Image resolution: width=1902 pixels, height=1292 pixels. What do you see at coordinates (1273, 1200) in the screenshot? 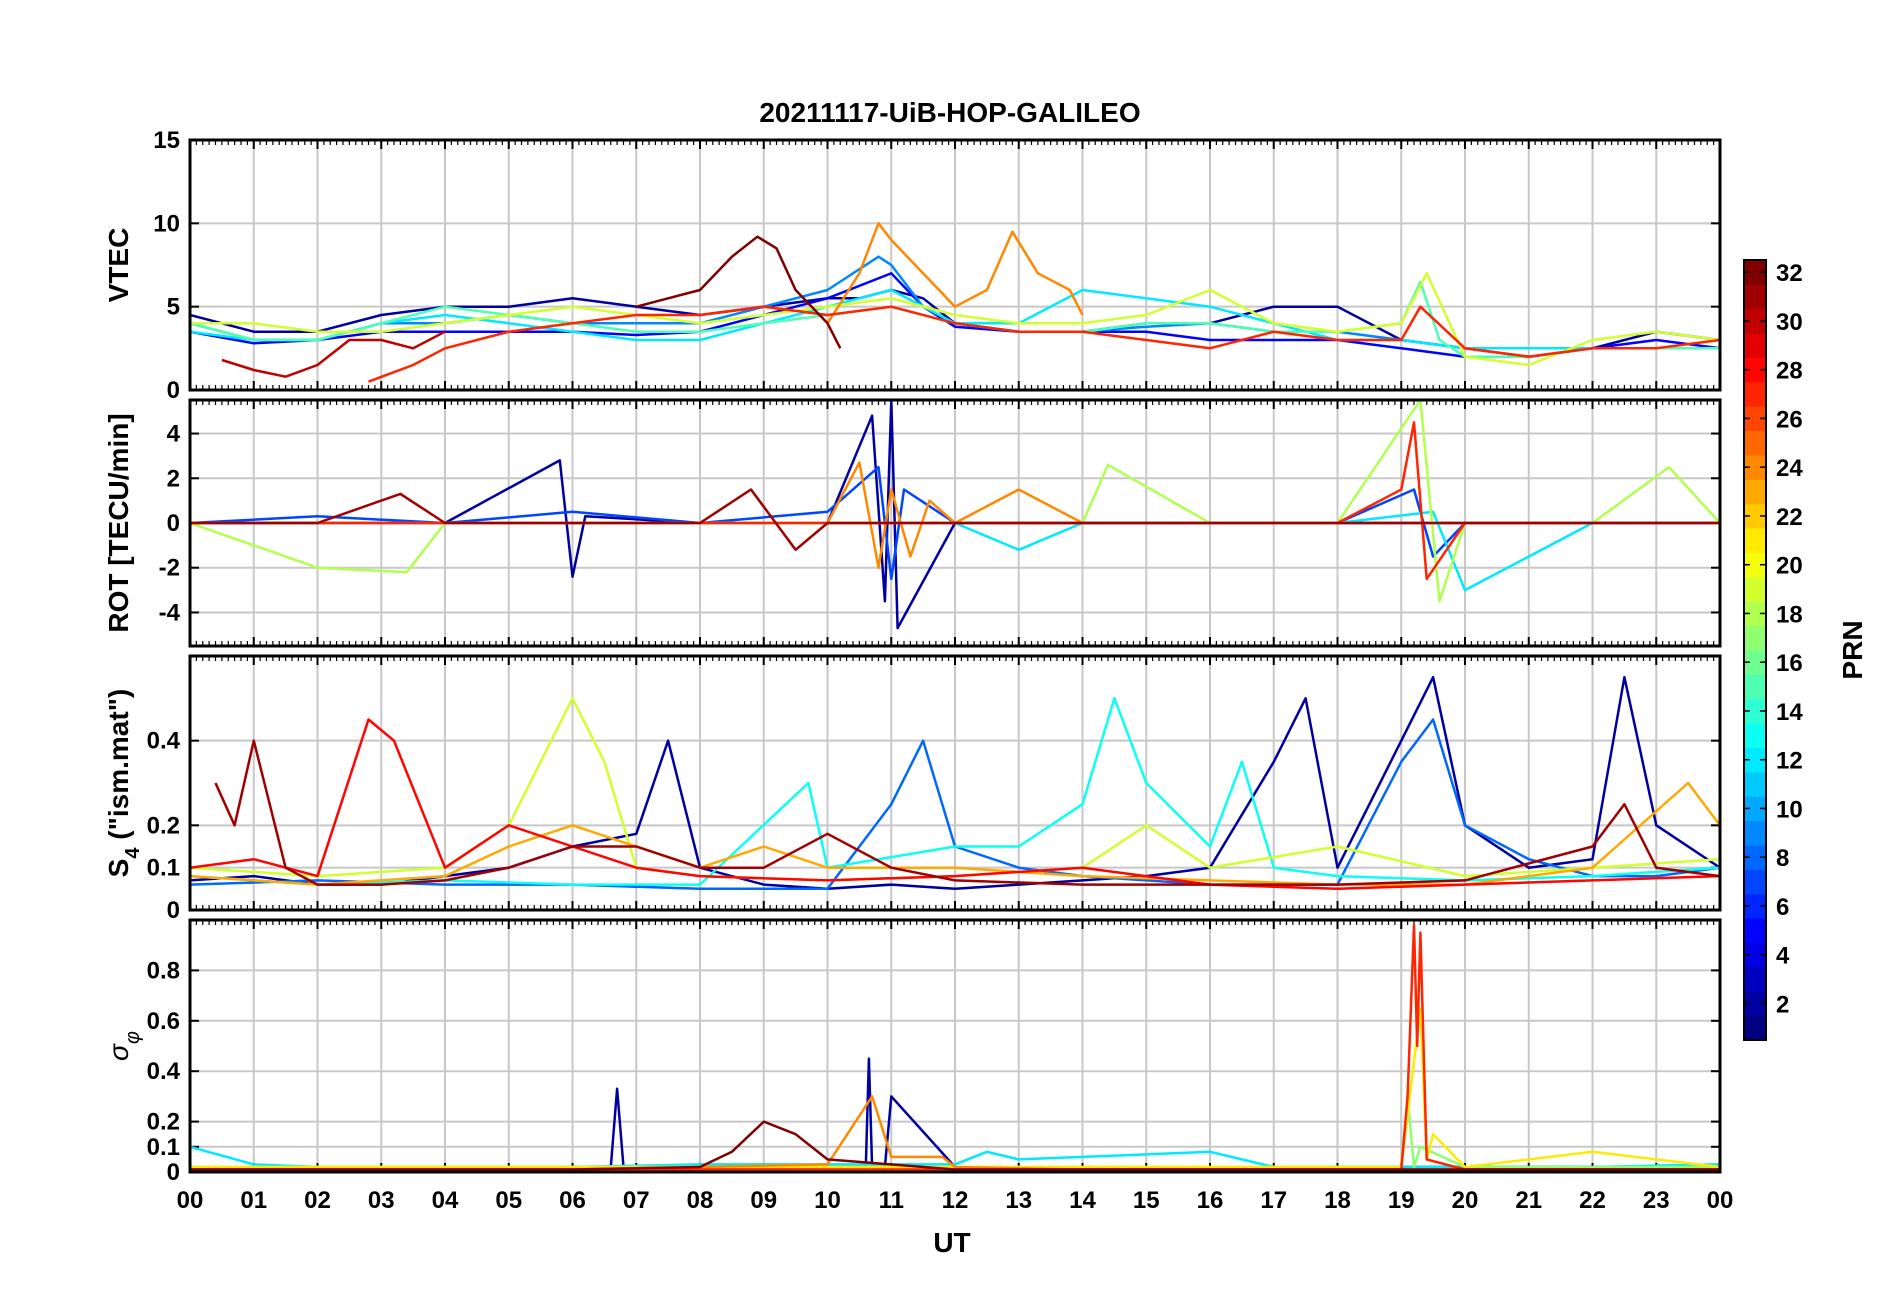
I see `x-tick-label: 17` at bounding box center [1273, 1200].